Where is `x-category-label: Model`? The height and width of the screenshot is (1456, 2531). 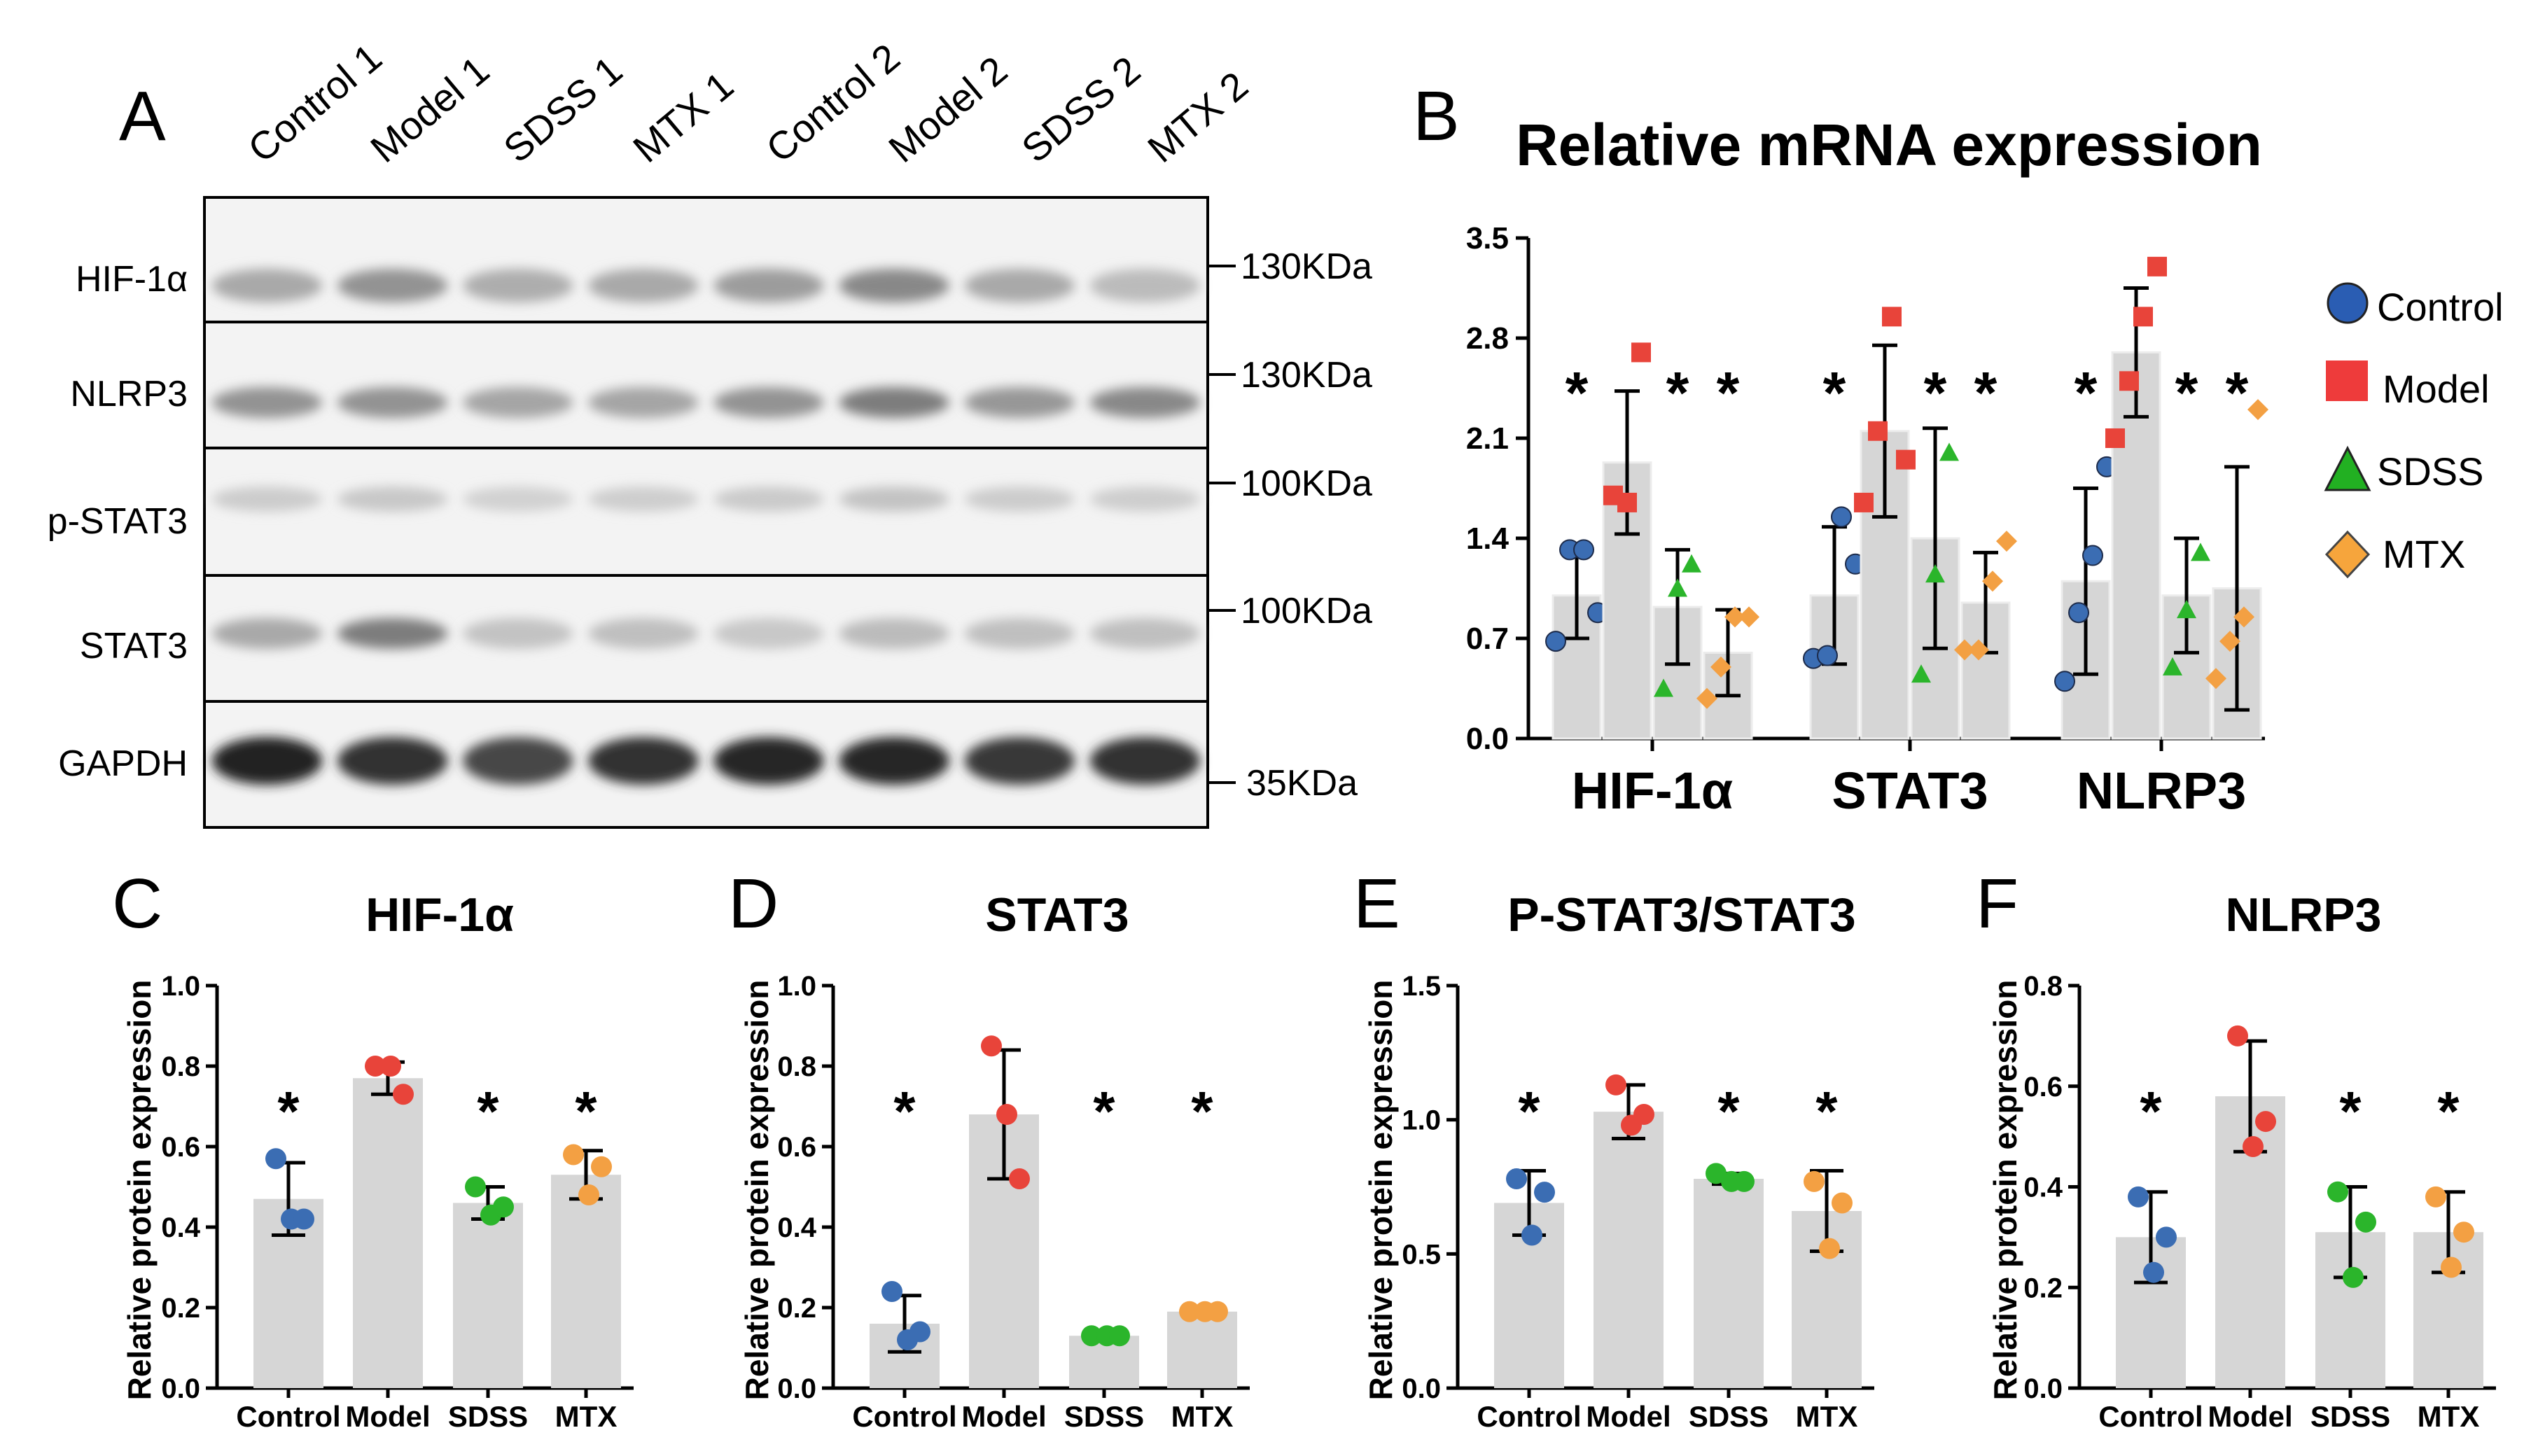
x-category-label: Model is located at coordinates (387, 1416).